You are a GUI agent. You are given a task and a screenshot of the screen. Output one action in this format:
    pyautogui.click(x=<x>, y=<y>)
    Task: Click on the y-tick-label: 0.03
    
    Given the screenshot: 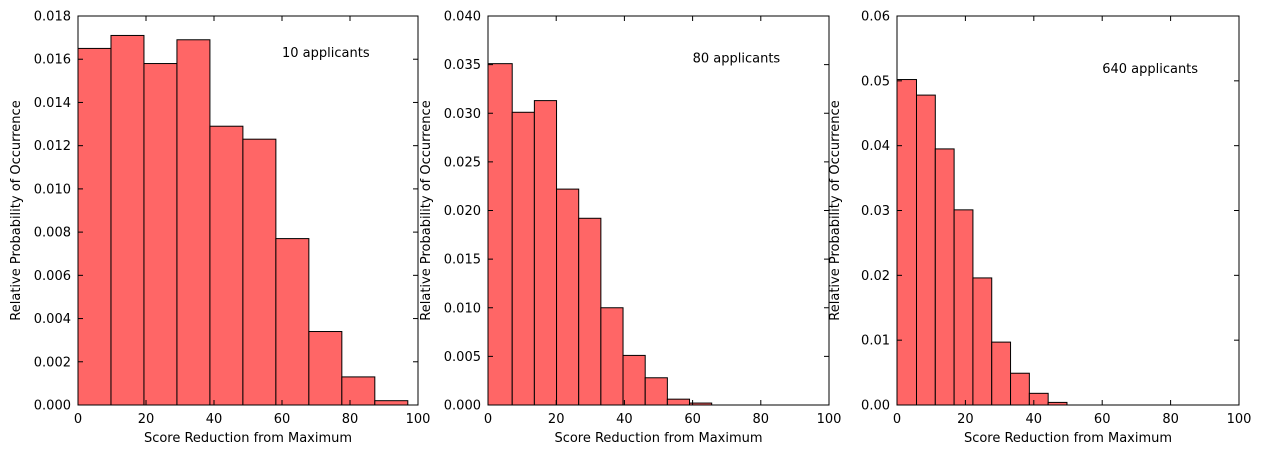 What is the action you would take?
    pyautogui.click(x=875, y=211)
    